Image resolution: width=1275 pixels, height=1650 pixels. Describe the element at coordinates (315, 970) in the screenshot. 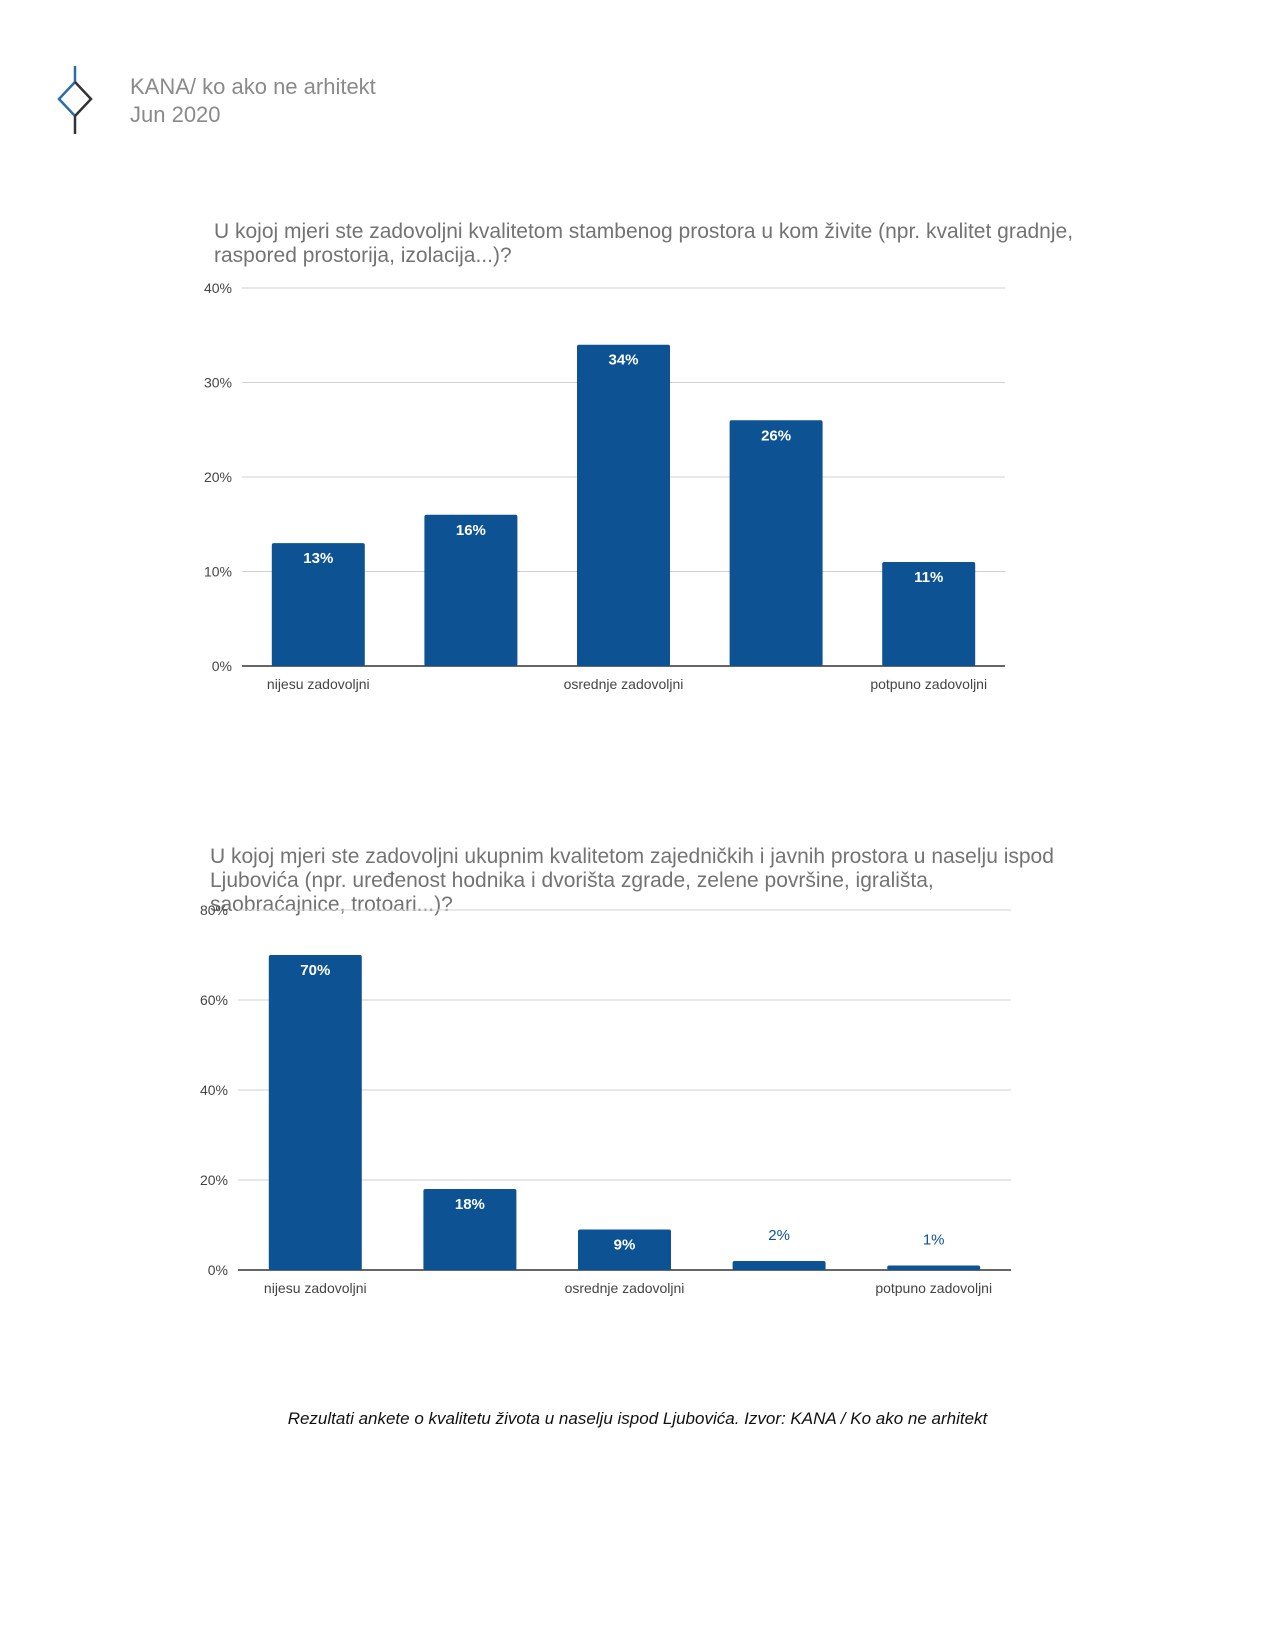

I see `bar-data-label: 70%` at that location.